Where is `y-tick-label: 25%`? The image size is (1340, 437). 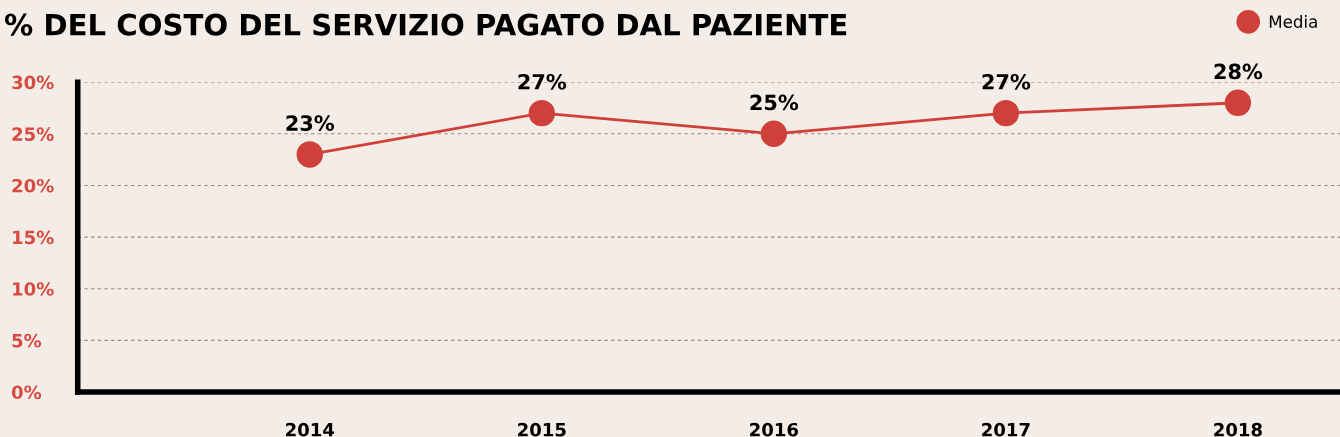 y-tick-label: 25% is located at coordinates (33, 134).